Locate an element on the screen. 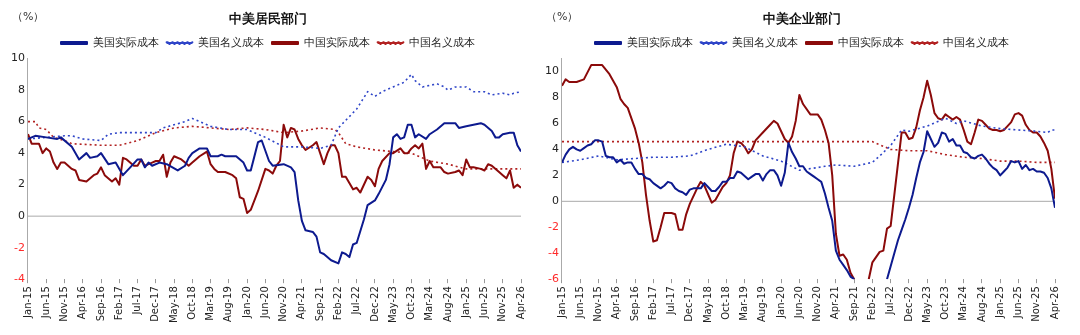 This screenshot has width=1080, height=335. chart-title: 中美居民部门 is located at coordinates (268, 19).